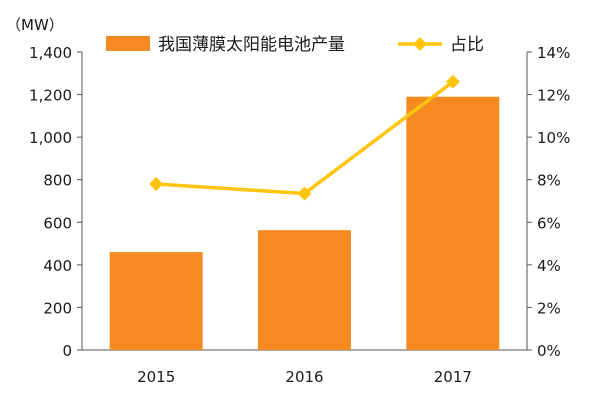 This screenshot has width=600, height=404. I want to click on x-axis-tick-label: 2016, so click(304, 377).